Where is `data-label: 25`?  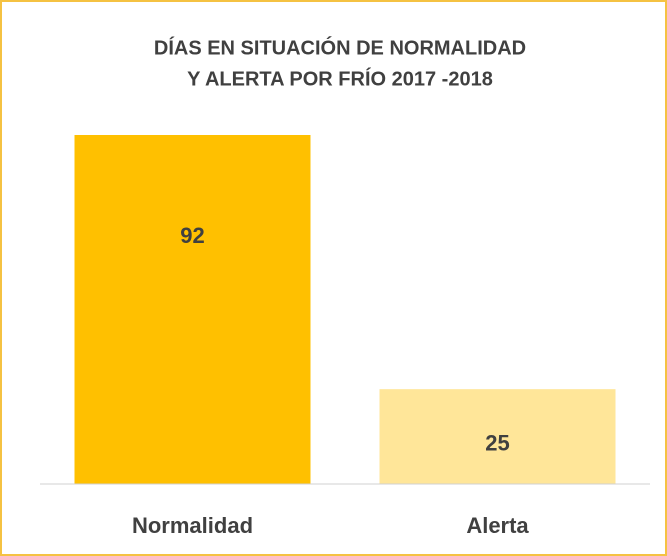
data-label: 25 is located at coordinates (497, 442).